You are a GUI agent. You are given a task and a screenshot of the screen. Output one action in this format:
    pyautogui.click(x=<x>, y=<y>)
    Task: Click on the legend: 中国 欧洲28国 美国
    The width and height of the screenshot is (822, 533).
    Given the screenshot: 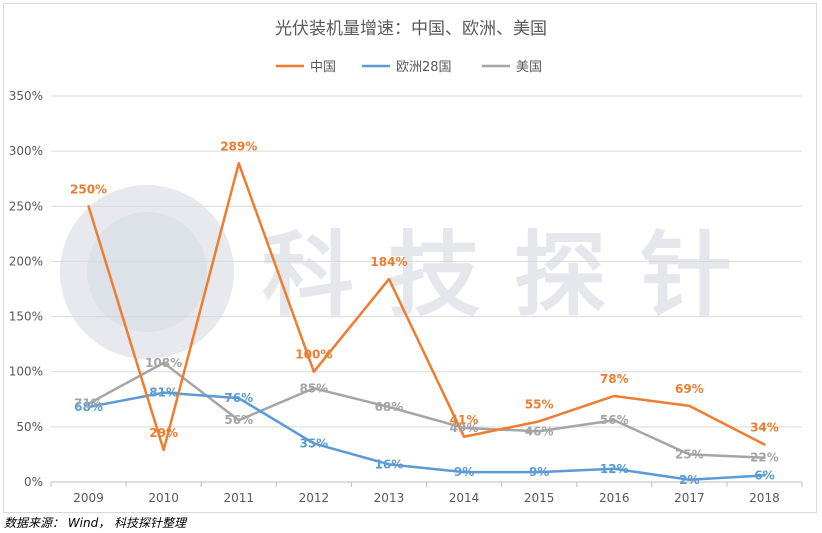 What is the action you would take?
    pyautogui.click(x=409, y=67)
    